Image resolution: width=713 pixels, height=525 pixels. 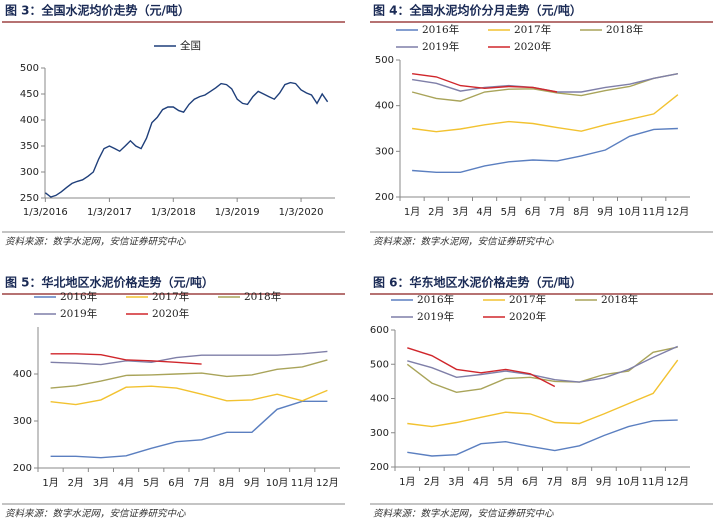 I want to click on x-tick-label: 1/3/2017, so click(x=109, y=212).